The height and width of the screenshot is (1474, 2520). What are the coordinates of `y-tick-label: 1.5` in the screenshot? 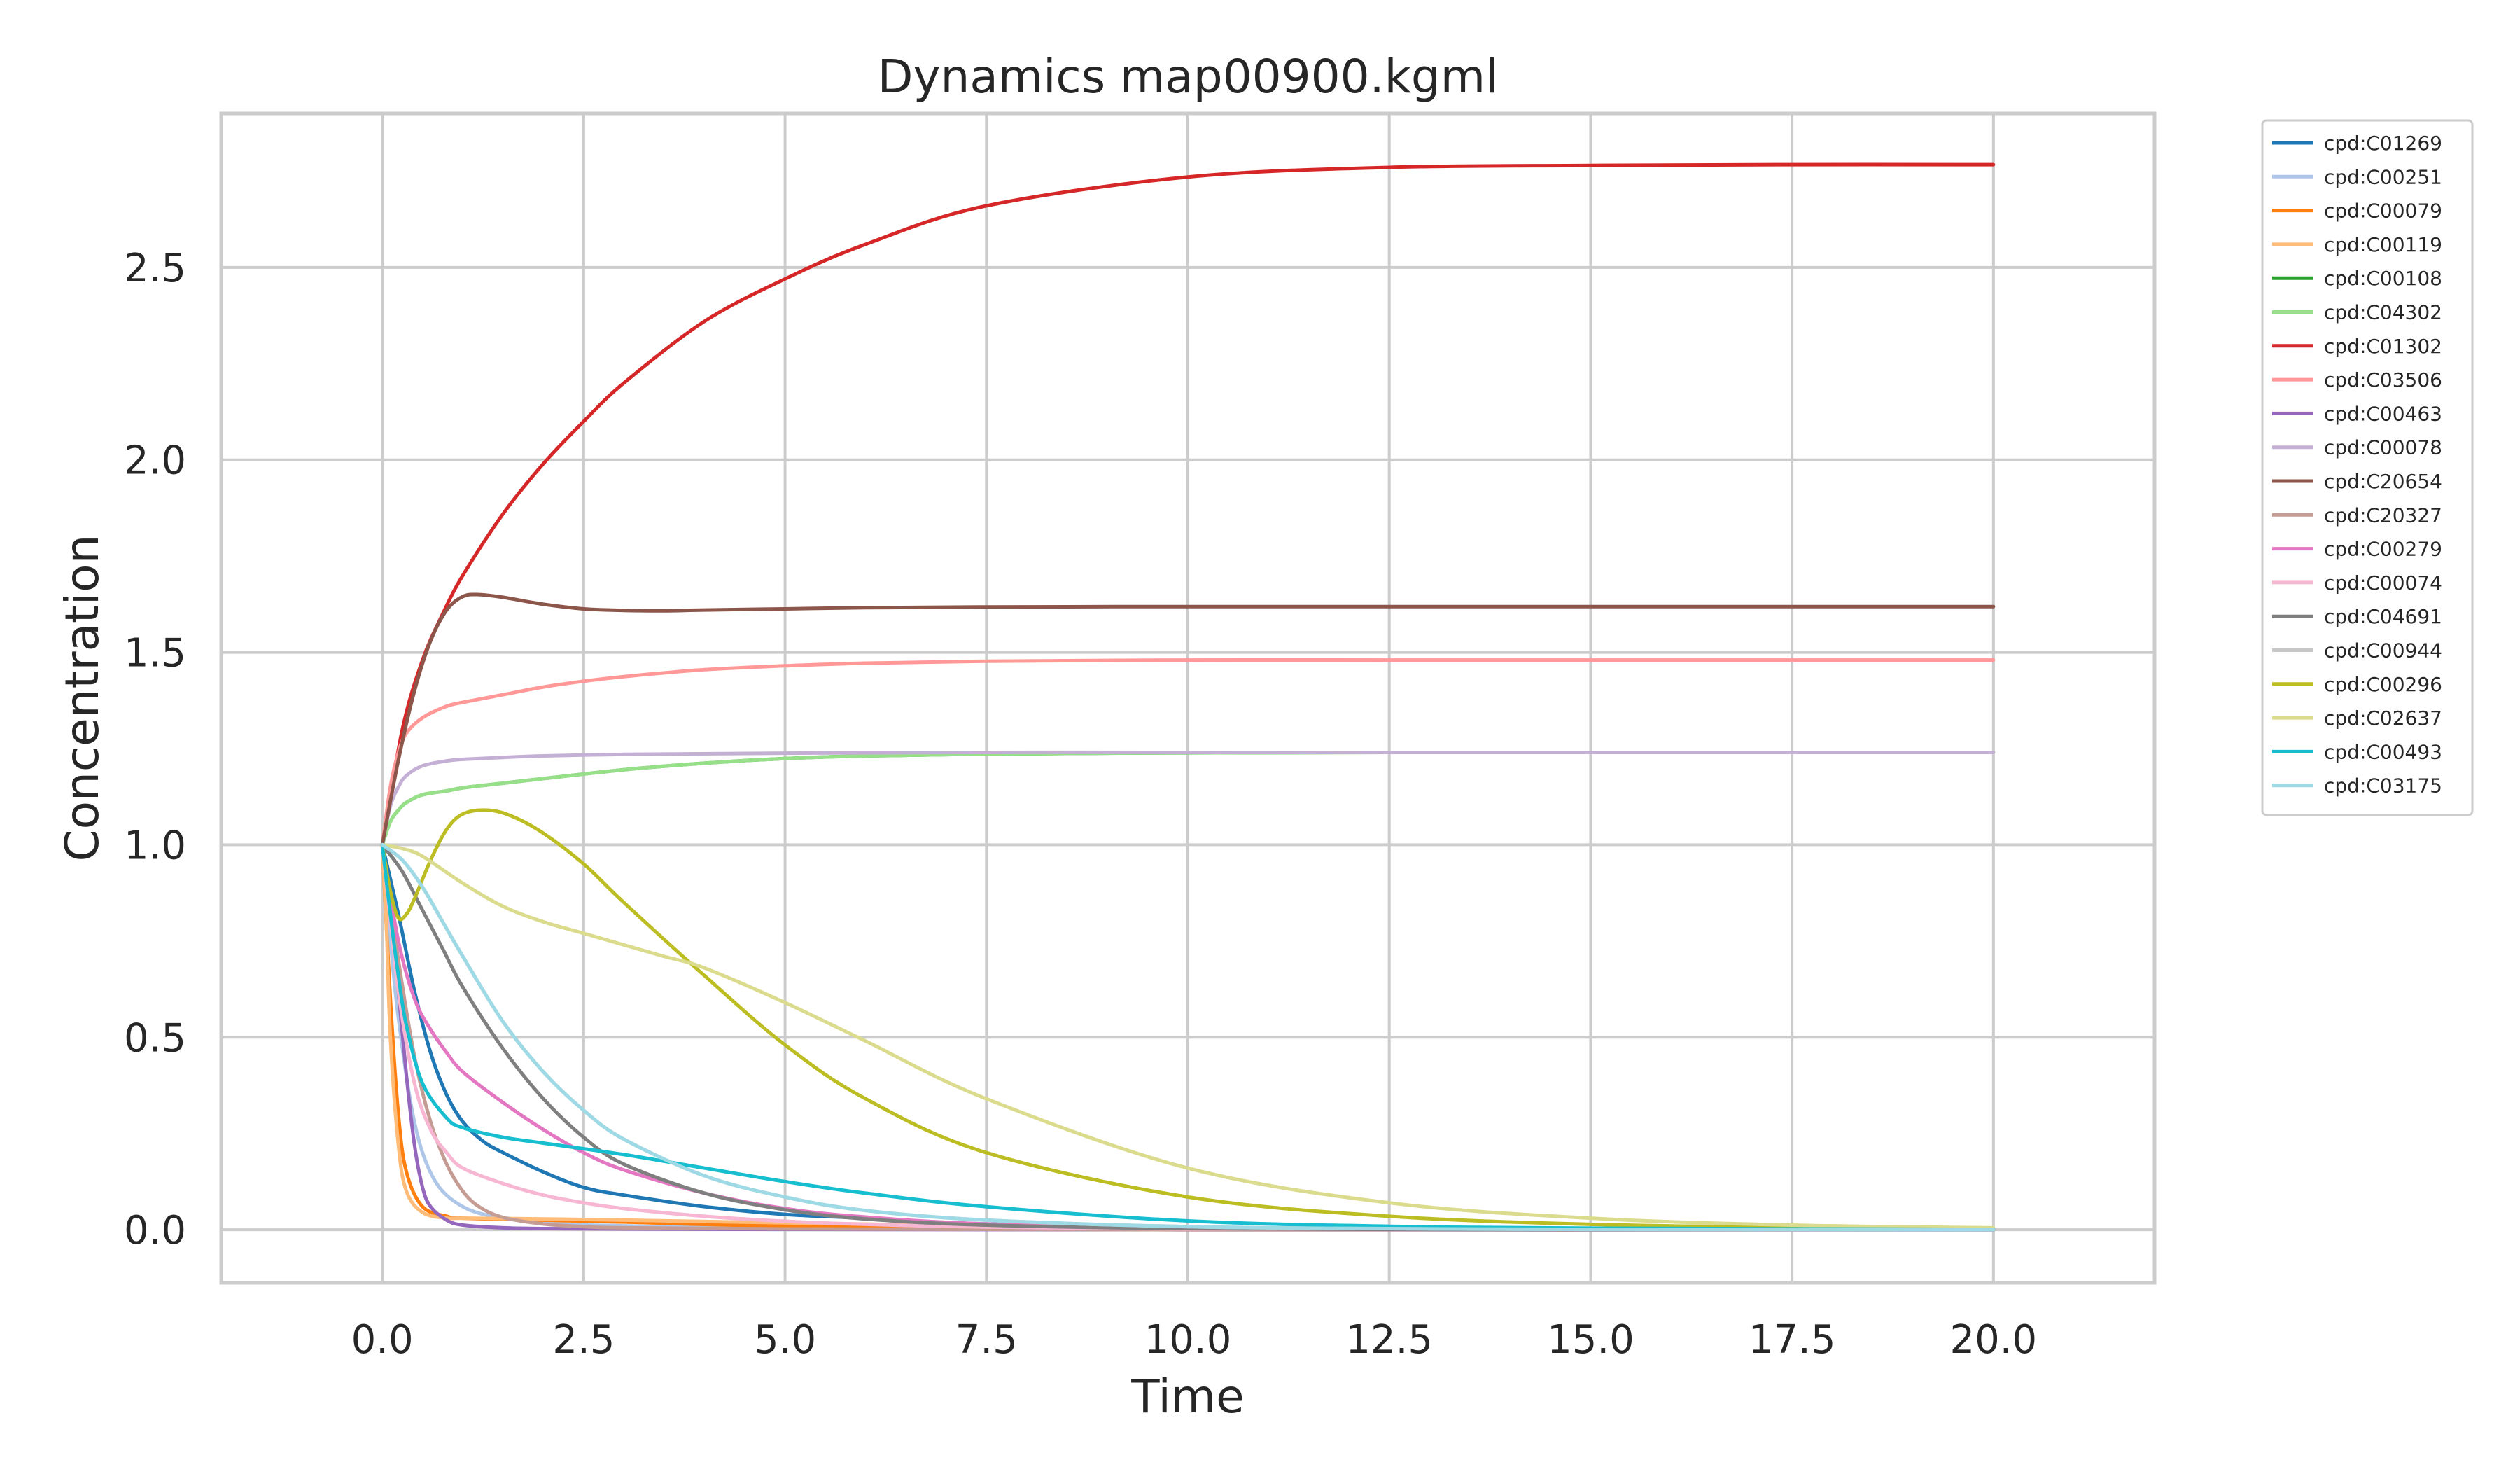 It's located at (155, 653).